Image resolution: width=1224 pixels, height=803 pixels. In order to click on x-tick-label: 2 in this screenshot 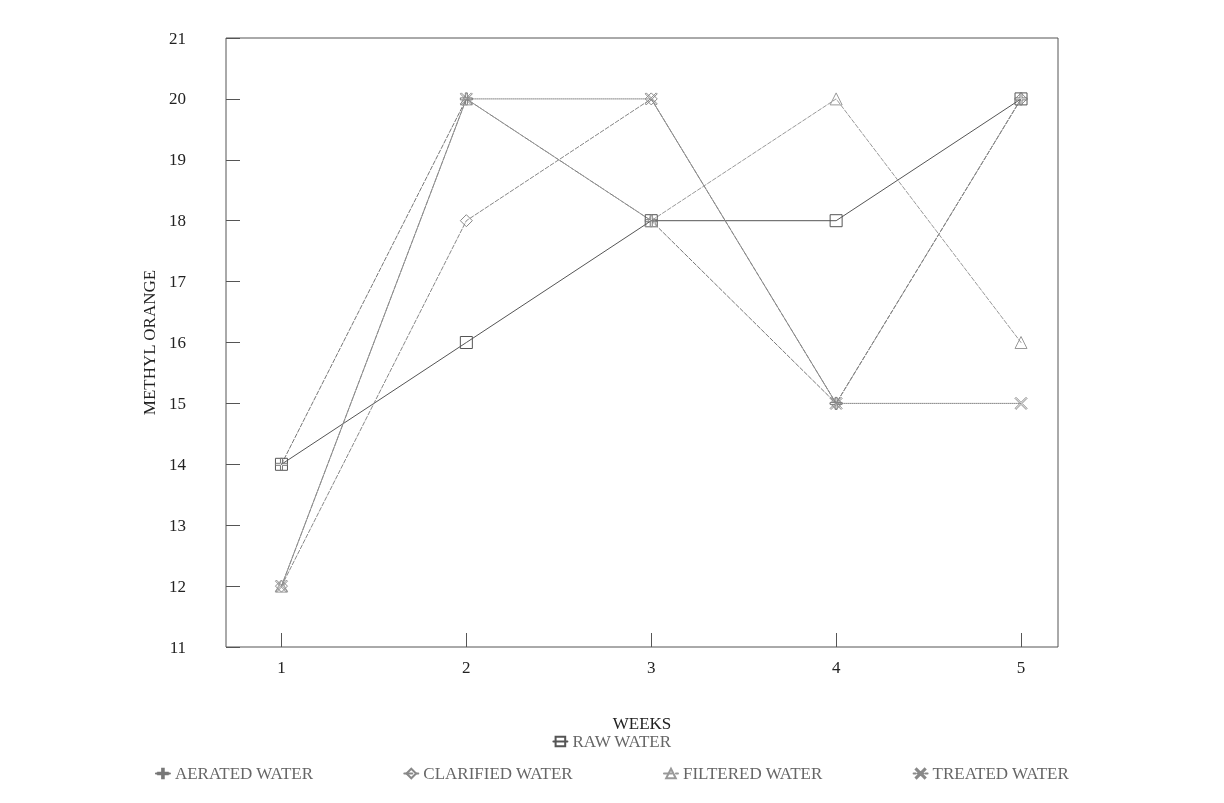, I will do `click(466, 667)`.